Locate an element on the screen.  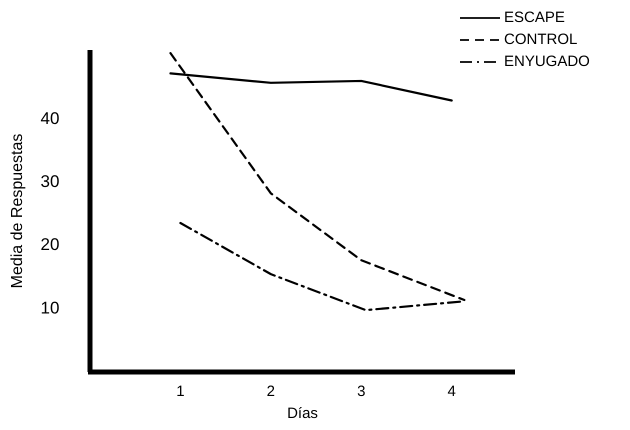
legend-label: ESCAPE is located at coordinates (534, 17).